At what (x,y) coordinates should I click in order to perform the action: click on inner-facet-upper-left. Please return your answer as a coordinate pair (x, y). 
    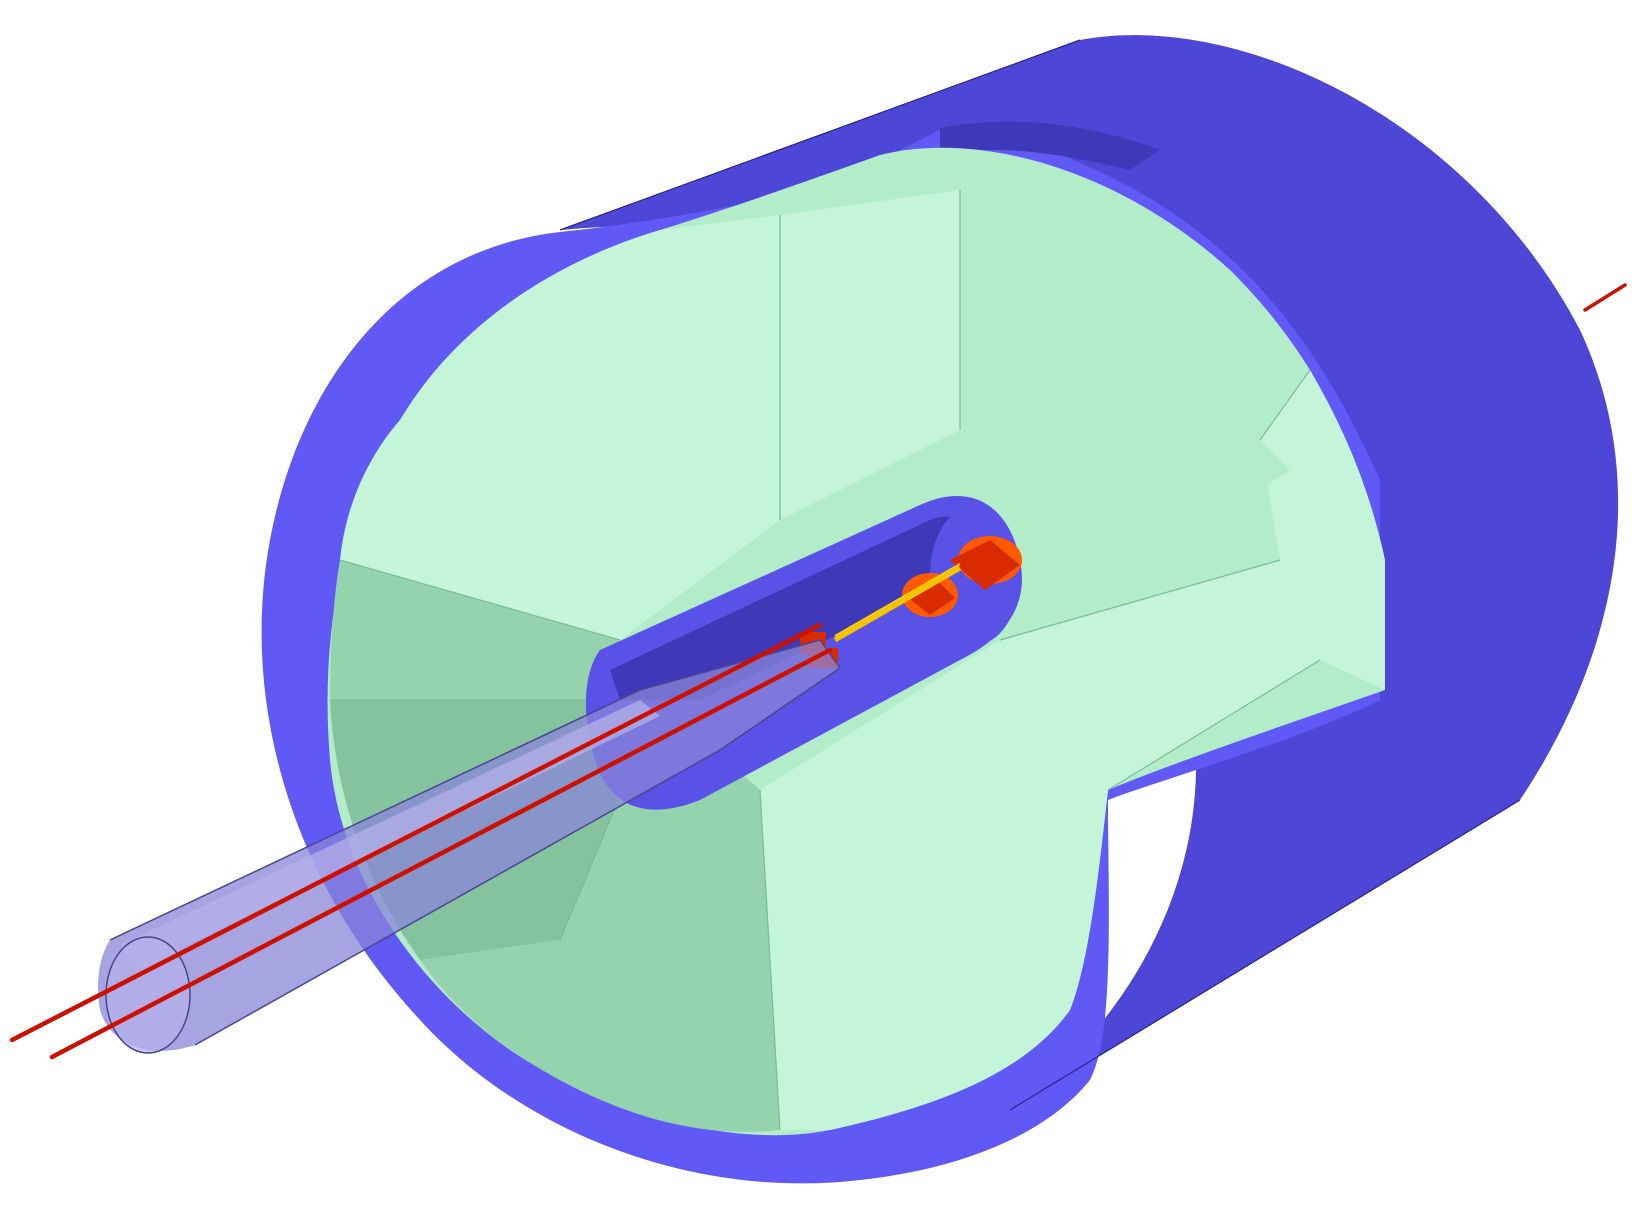
    Looking at the image, I should click on (560, 427).